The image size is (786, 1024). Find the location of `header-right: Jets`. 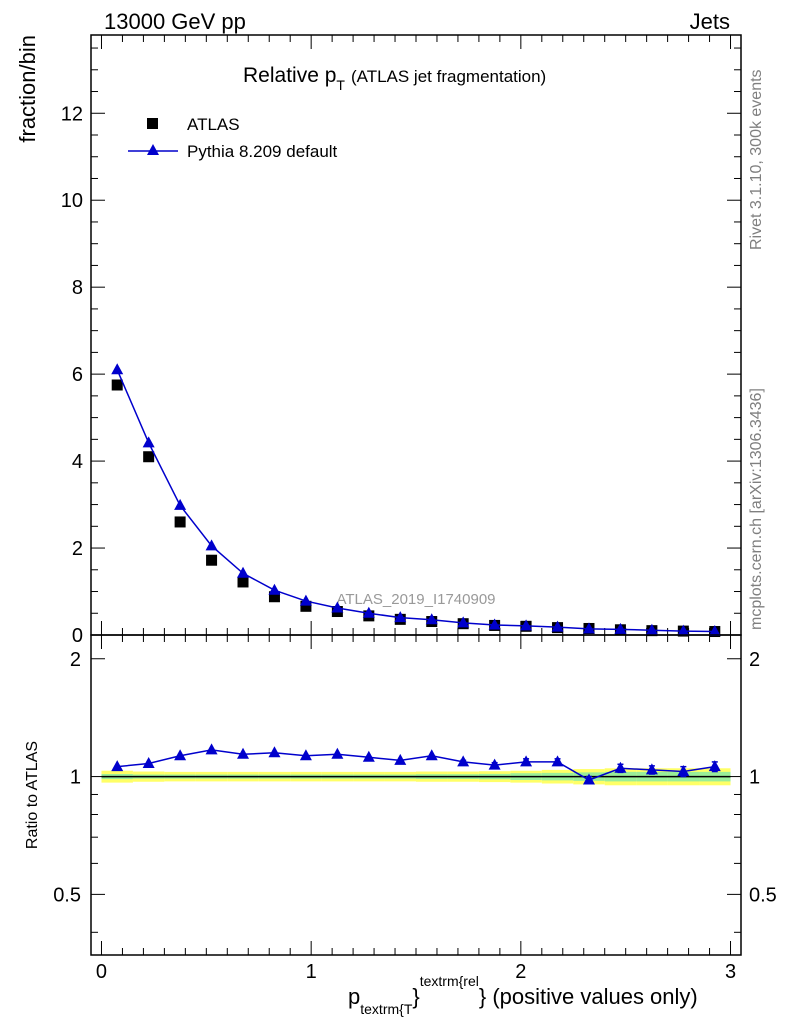

header-right: Jets is located at coordinates (710, 21).